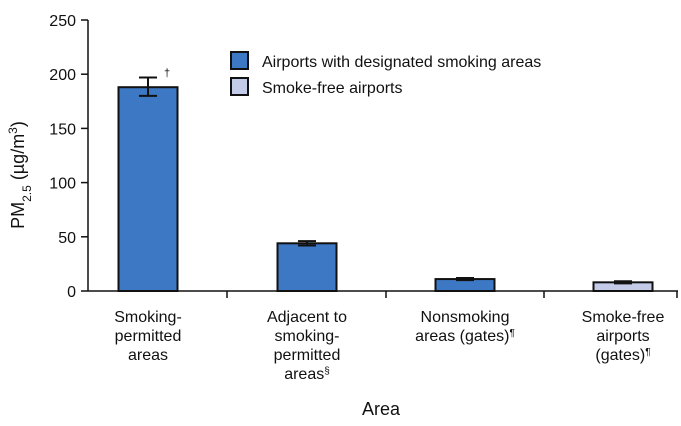 Image resolution: width=681 pixels, height=426 pixels. Describe the element at coordinates (332, 88) in the screenshot. I see `legend-label: Smoke-free airports` at that location.